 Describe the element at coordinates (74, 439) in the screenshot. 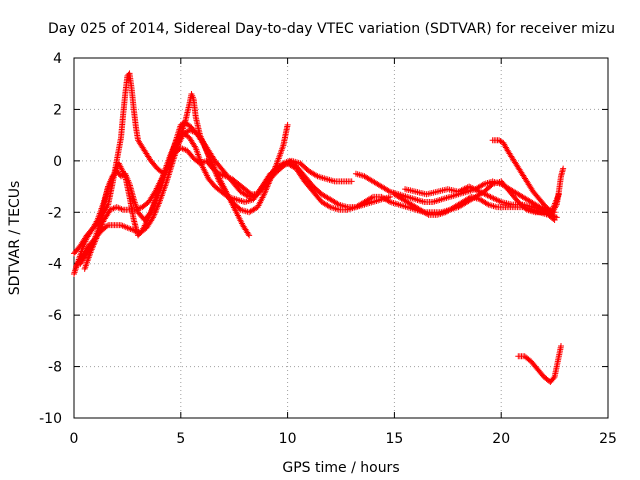

I see `x-tick-label: 0` at that location.